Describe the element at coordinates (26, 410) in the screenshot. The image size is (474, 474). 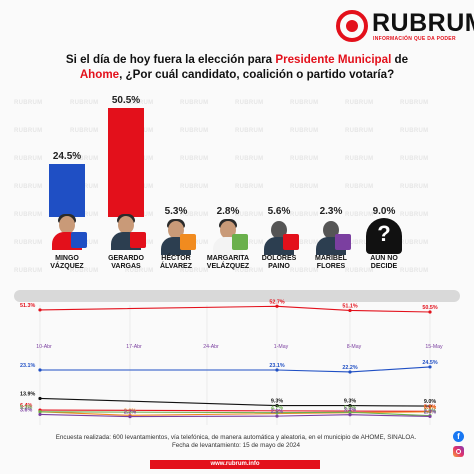
I see `data-label: 3.6%` at that location.